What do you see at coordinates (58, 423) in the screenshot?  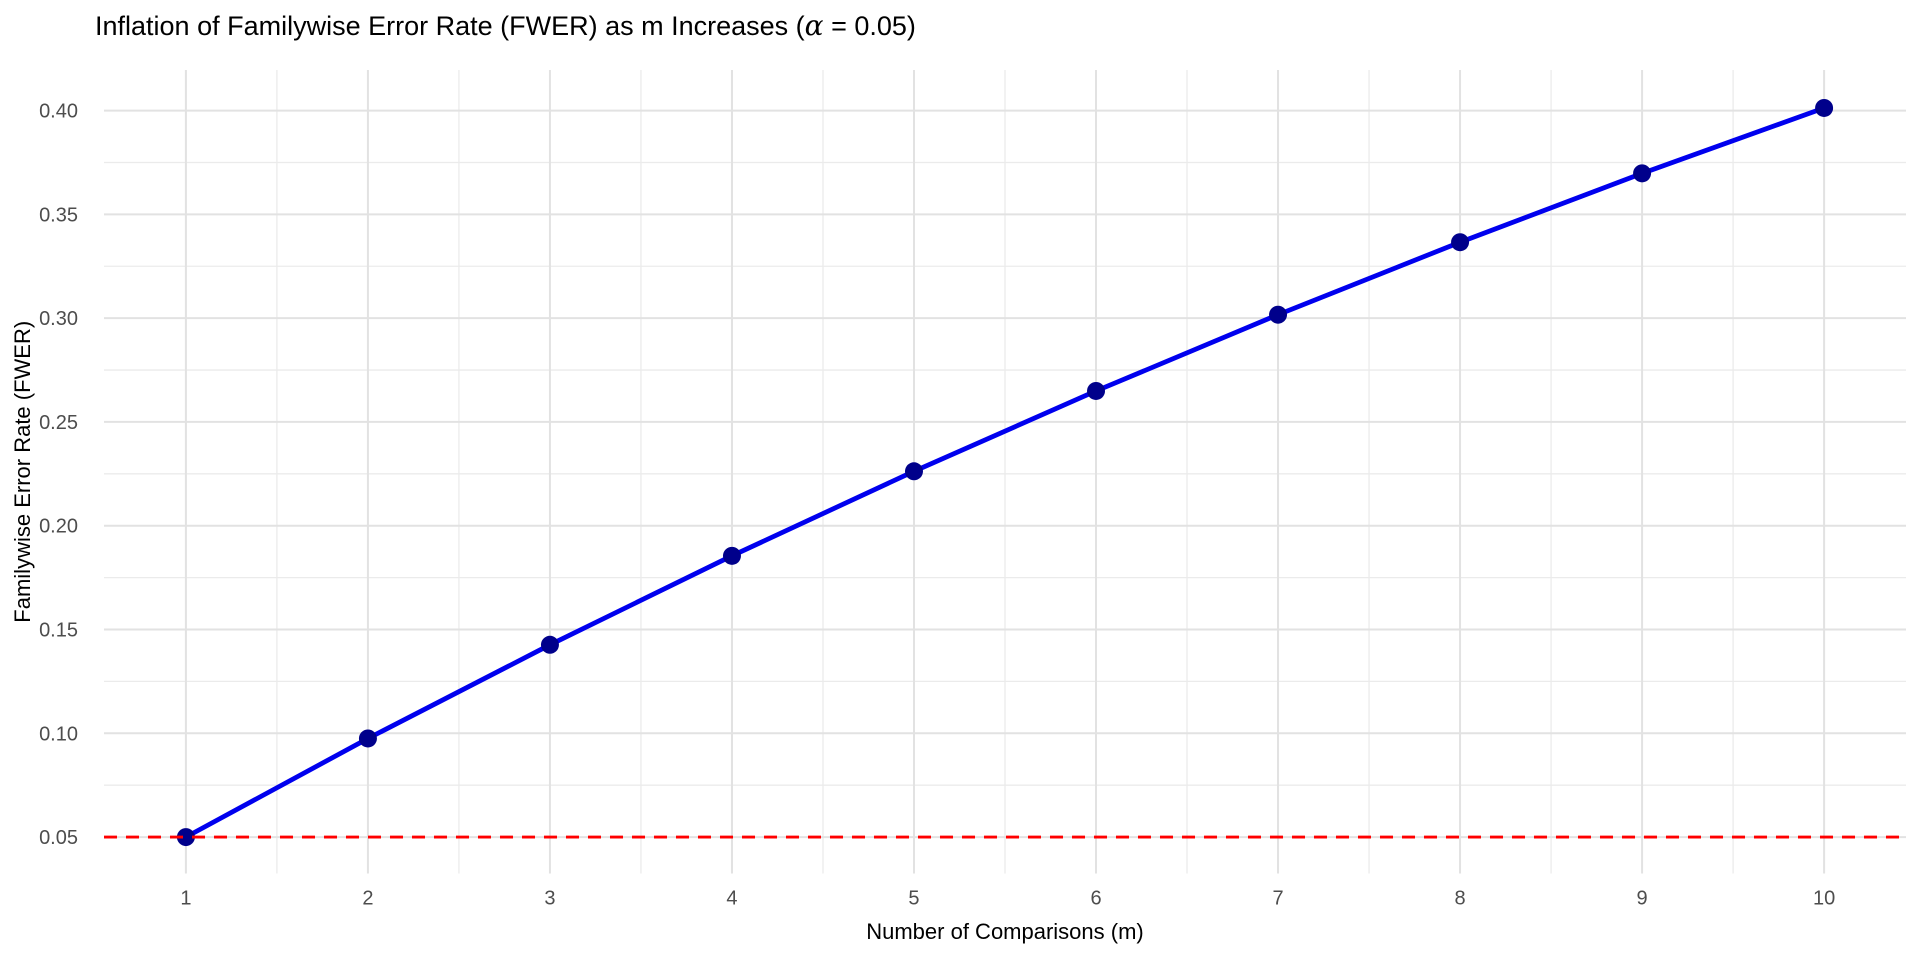 I see `y-tick-label: 0.25` at bounding box center [58, 423].